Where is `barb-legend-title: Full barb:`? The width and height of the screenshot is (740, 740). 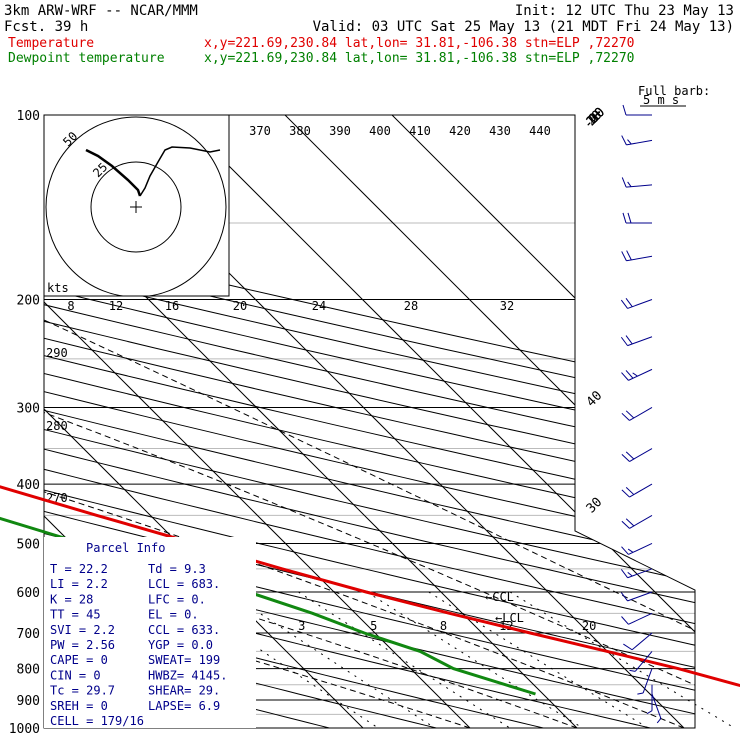
barb-legend-title: Full barb: is located at coordinates (674, 91).